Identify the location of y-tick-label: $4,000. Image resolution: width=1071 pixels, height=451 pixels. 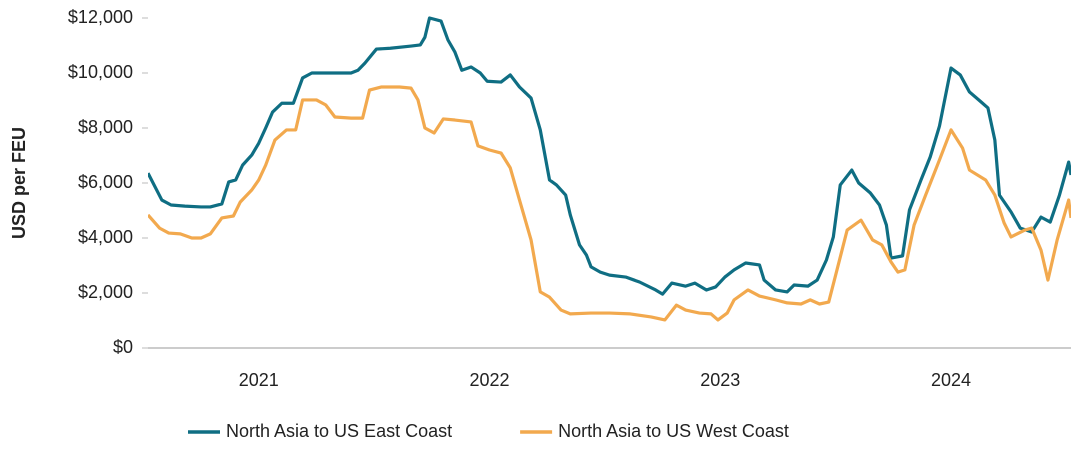
(105, 237).